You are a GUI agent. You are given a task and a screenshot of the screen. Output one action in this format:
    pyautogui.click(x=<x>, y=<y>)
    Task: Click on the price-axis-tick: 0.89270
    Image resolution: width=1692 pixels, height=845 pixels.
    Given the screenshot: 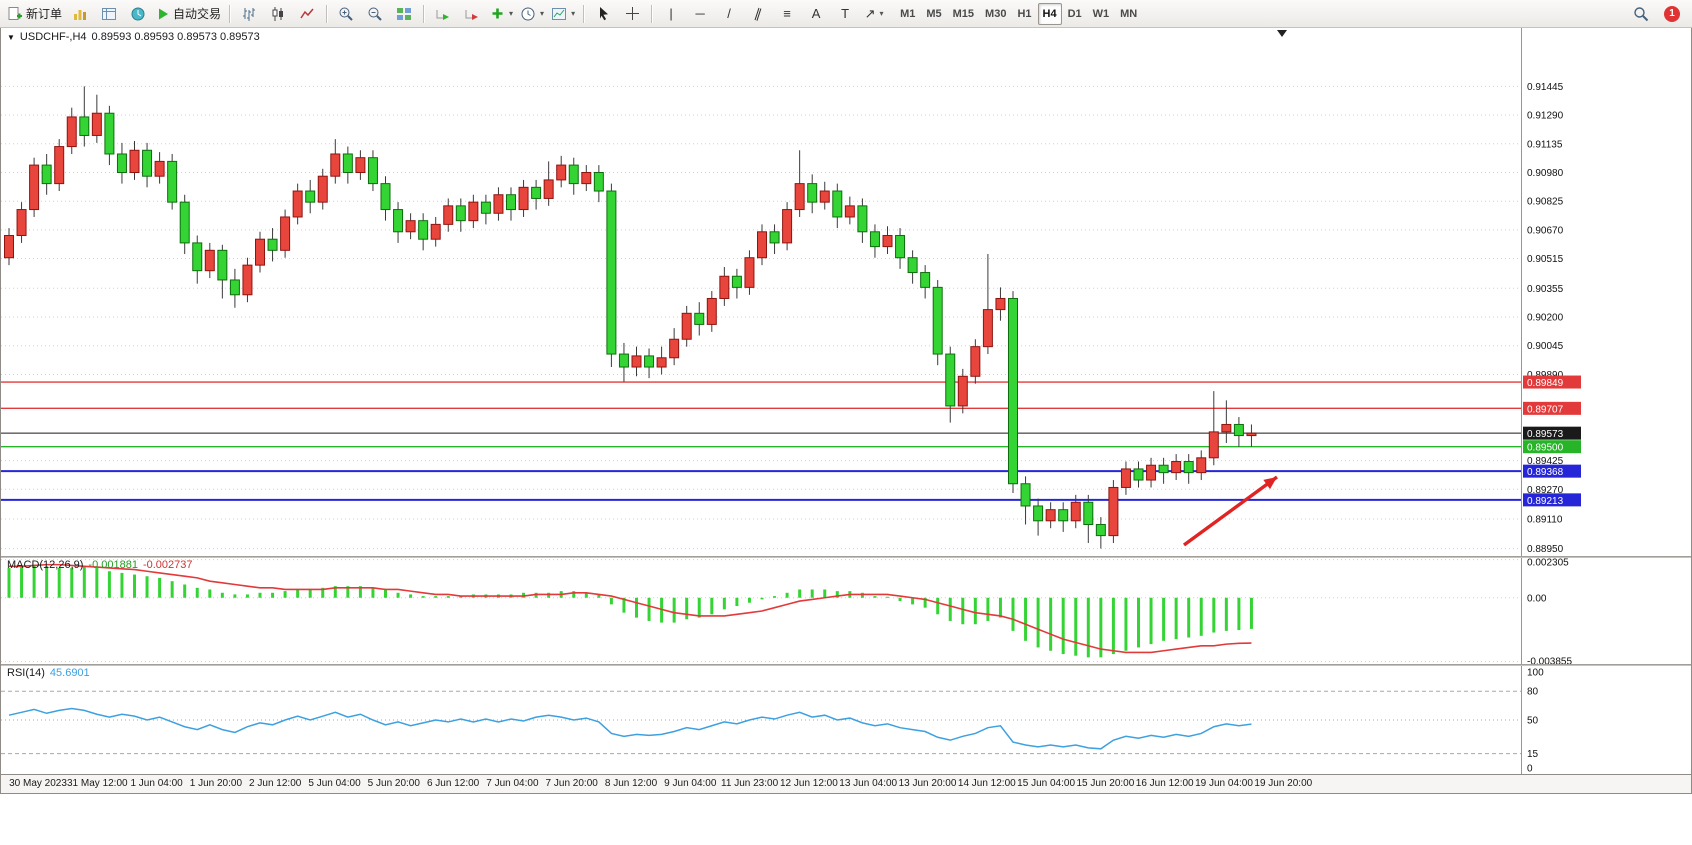 What is the action you would take?
    pyautogui.click(x=1545, y=490)
    